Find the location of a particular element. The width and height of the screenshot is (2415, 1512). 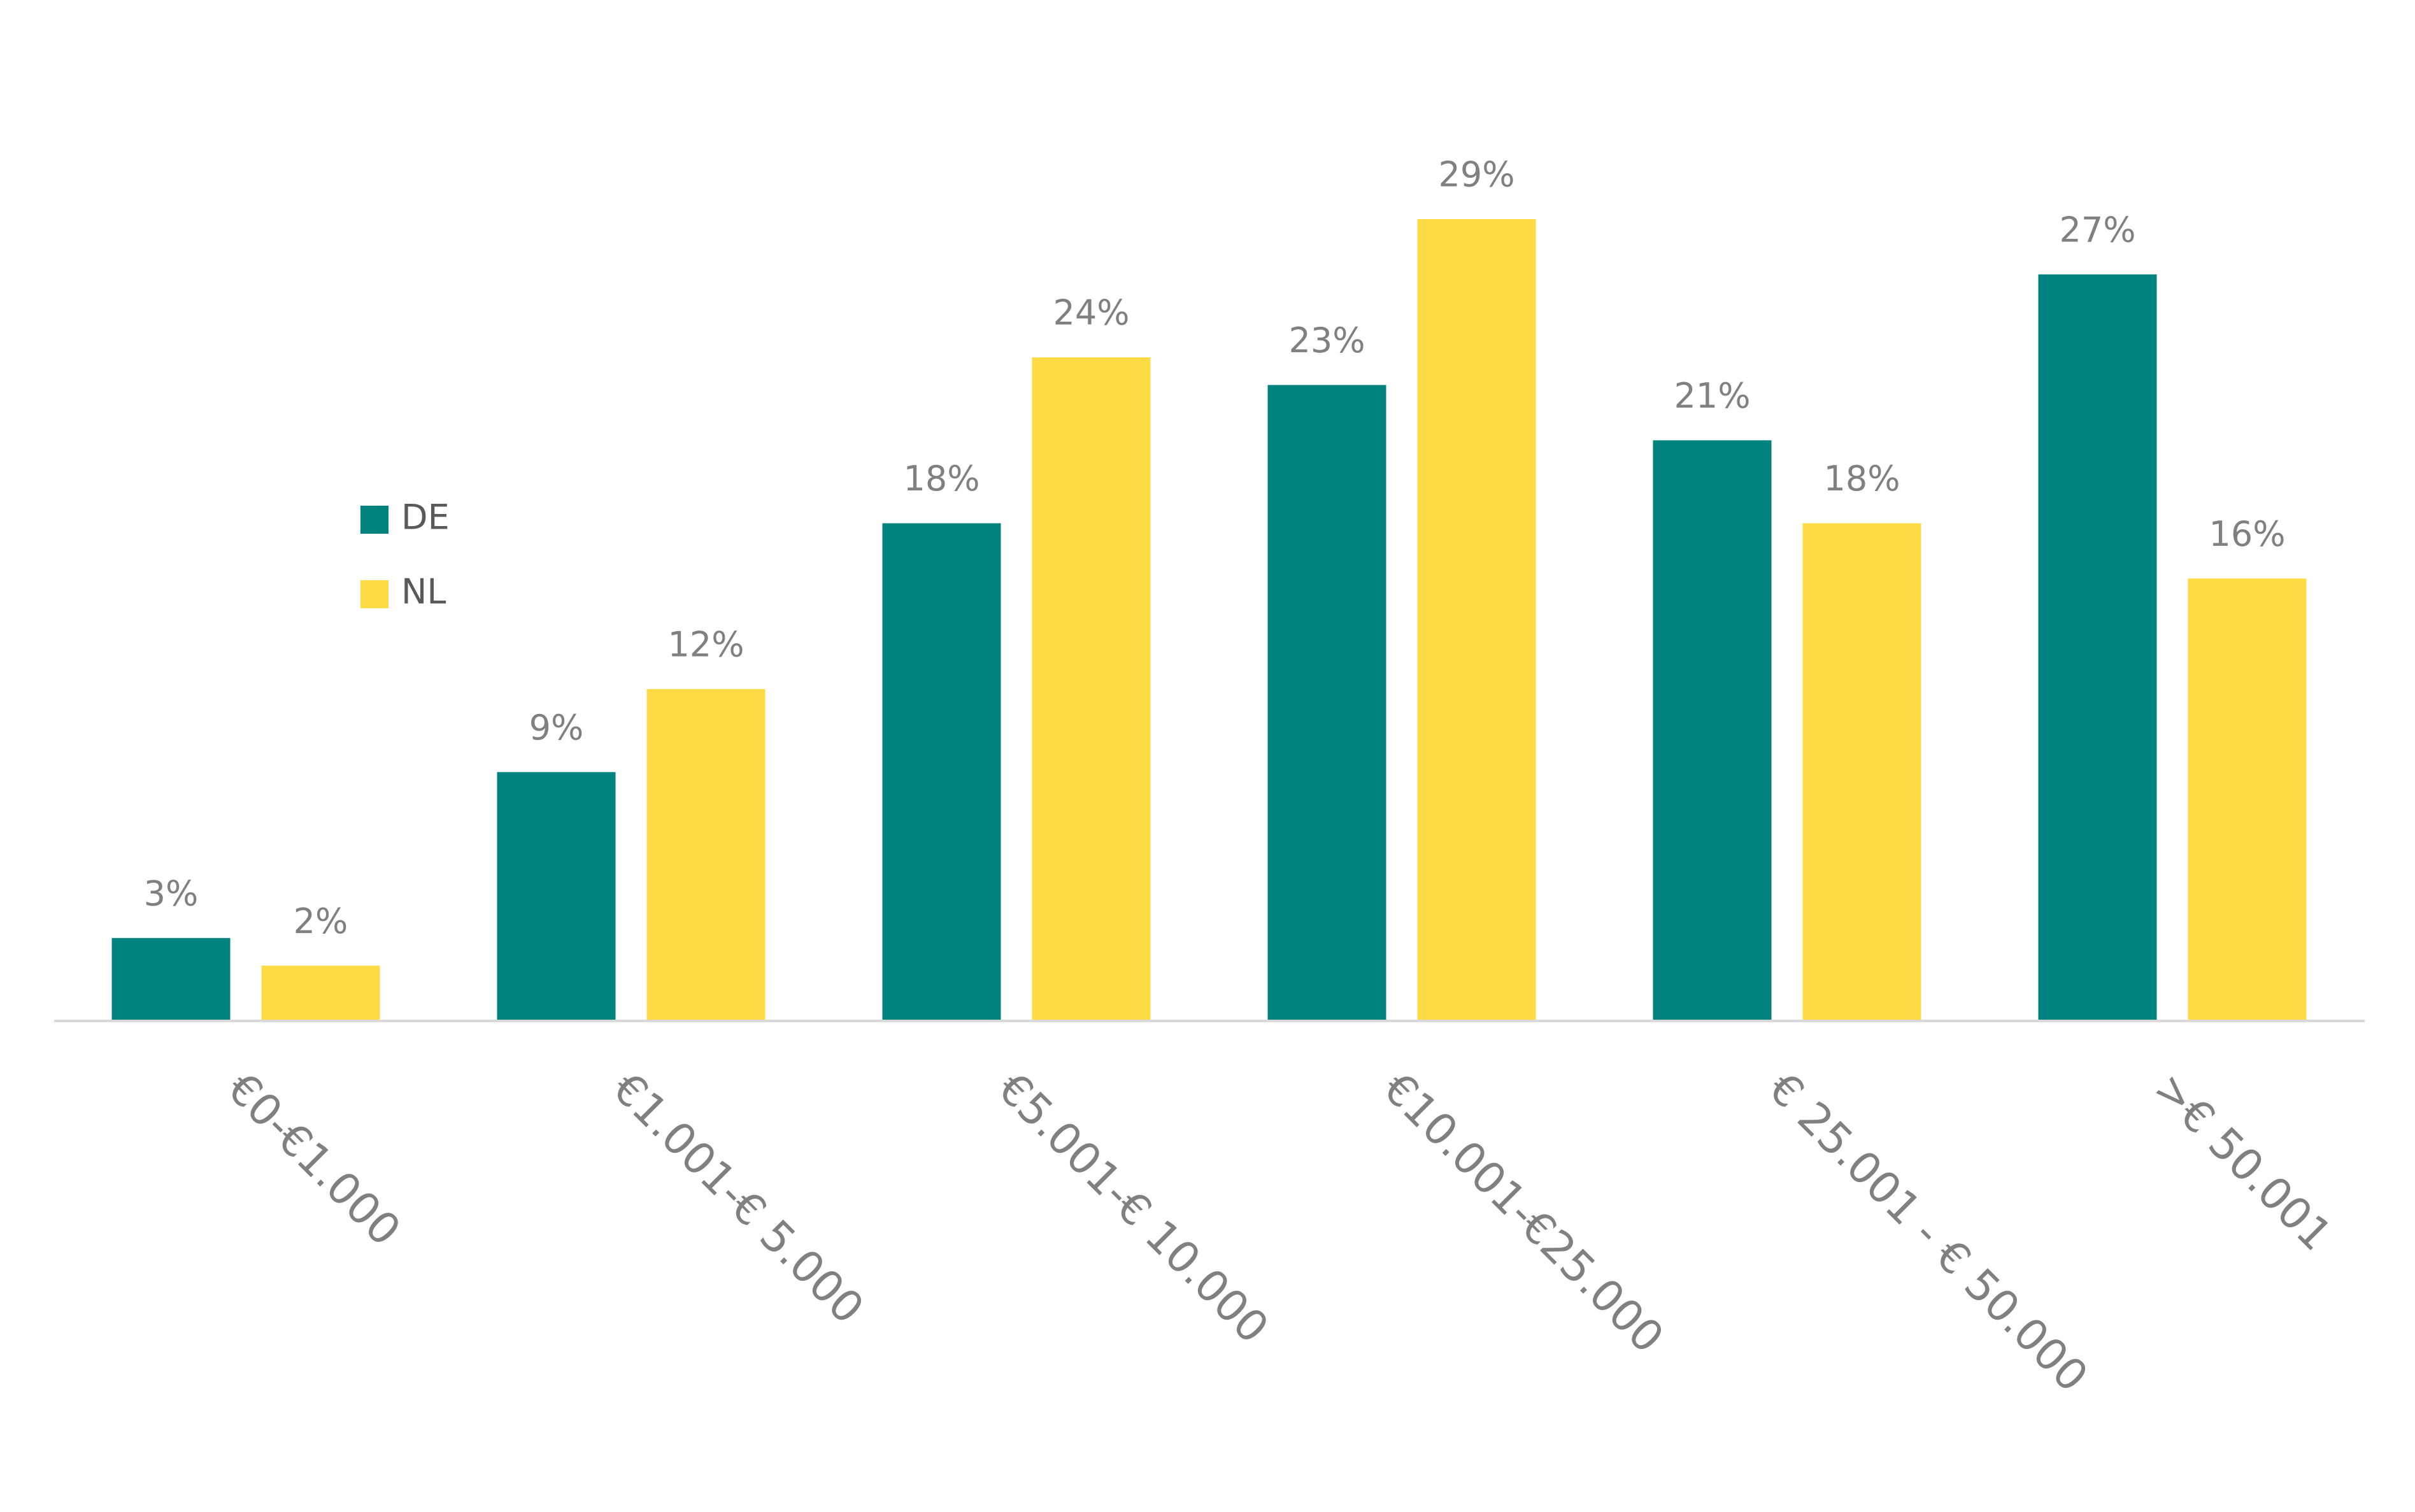

value-label: 23% is located at coordinates (1326, 340).